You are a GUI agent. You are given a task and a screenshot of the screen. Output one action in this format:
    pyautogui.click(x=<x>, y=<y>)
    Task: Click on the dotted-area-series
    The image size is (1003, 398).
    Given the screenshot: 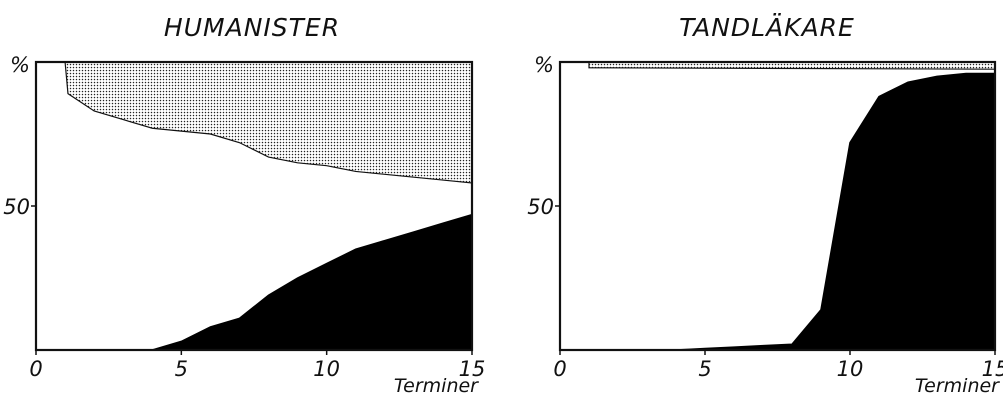 What is the action you would take?
    pyautogui.click(x=268, y=122)
    